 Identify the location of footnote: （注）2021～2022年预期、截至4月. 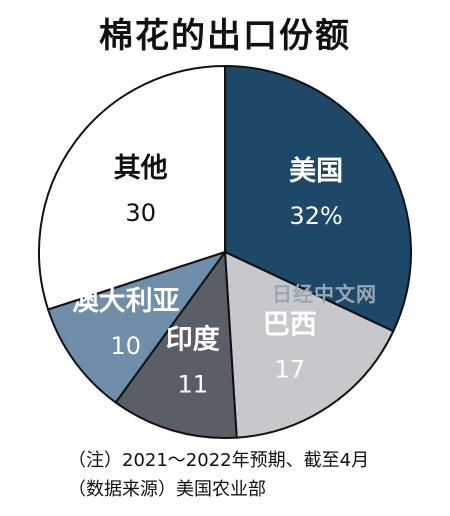
(219, 460).